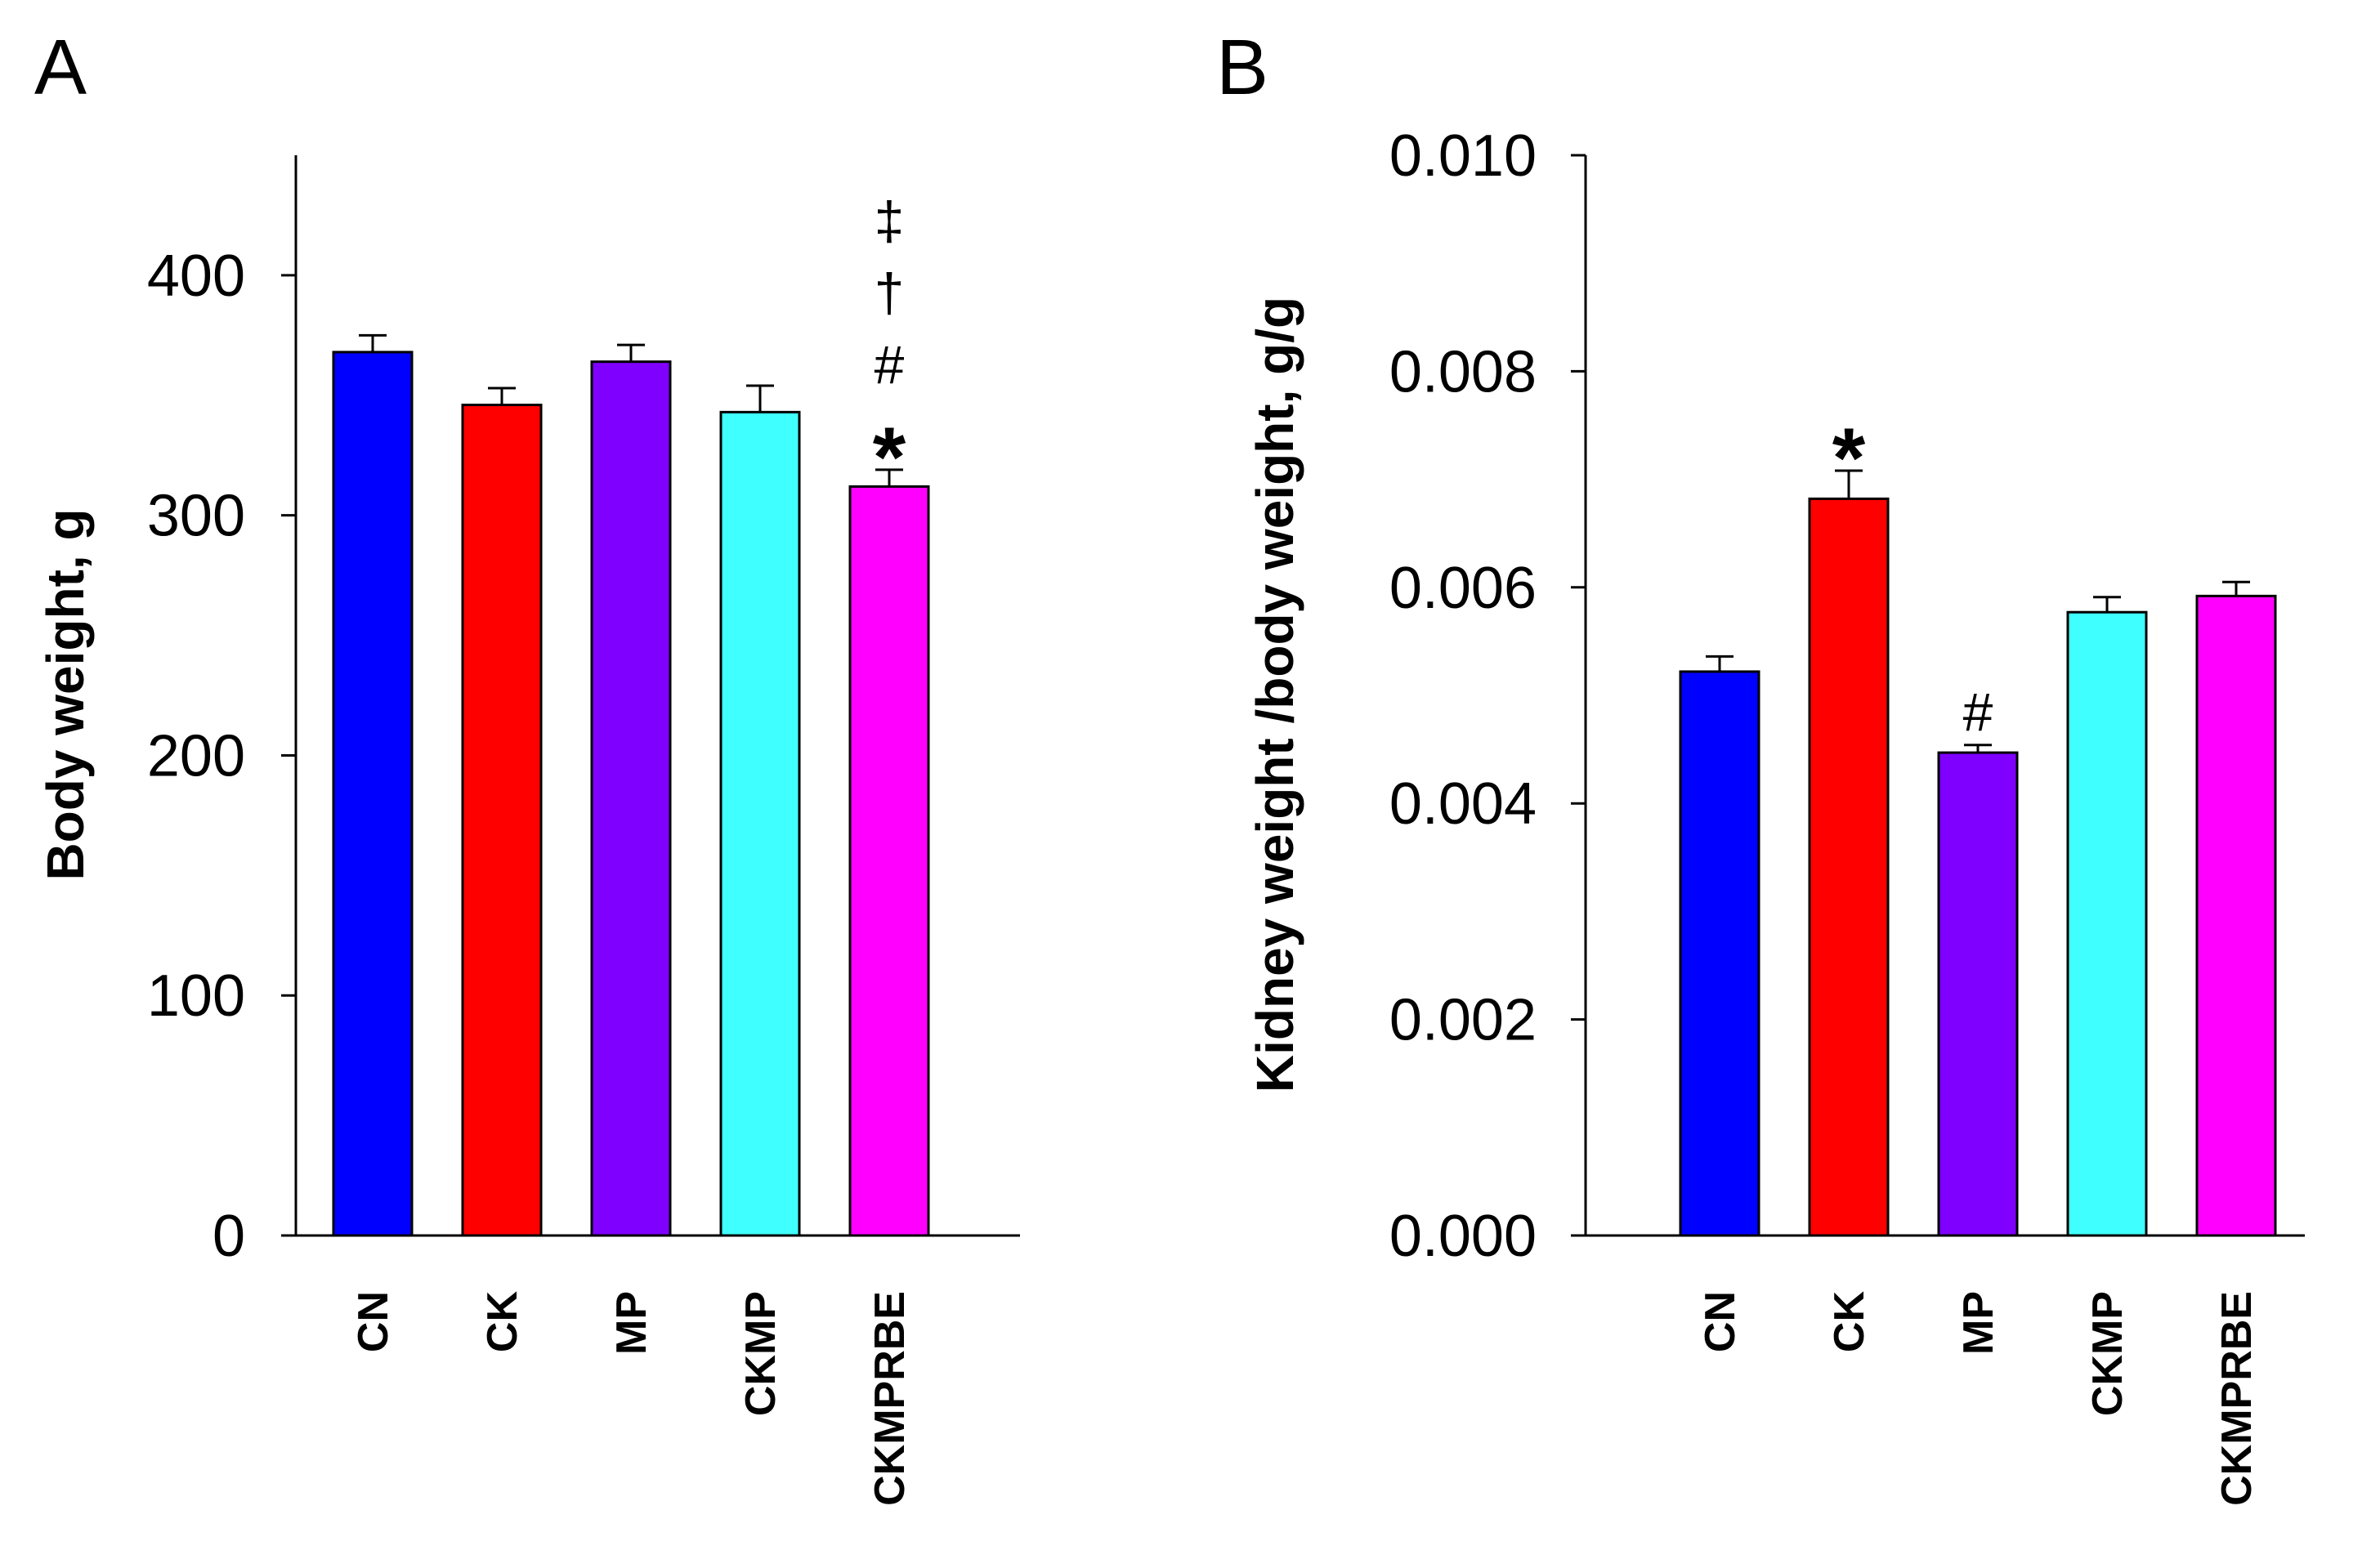  What do you see at coordinates (196, 516) in the screenshot?
I see `y-tick-label: 300` at bounding box center [196, 516].